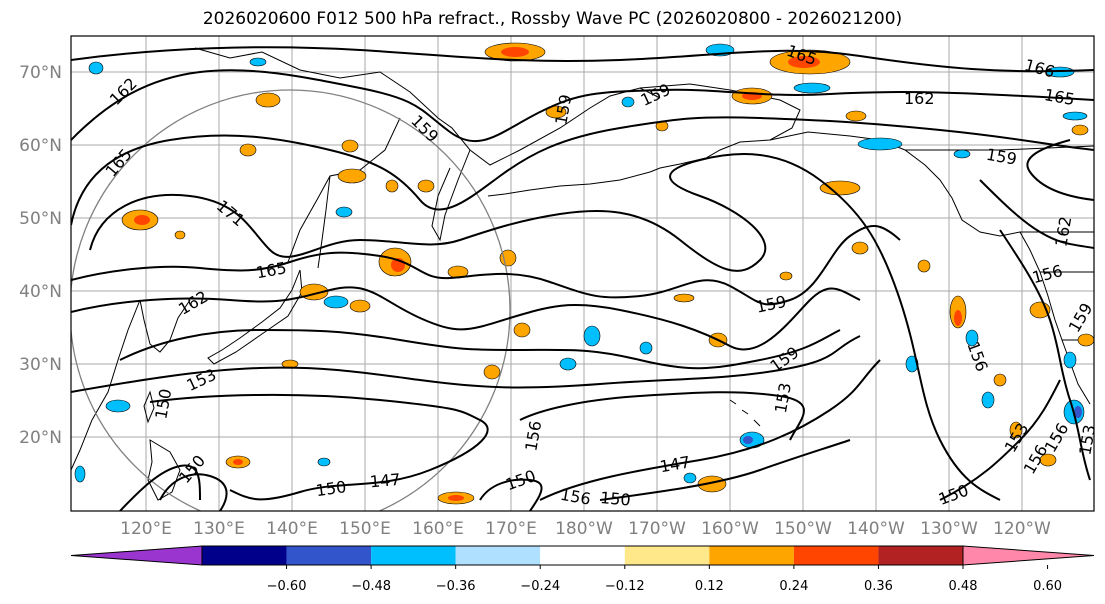  I want to click on colorbar-tick-label: −0.36, so click(456, 586).